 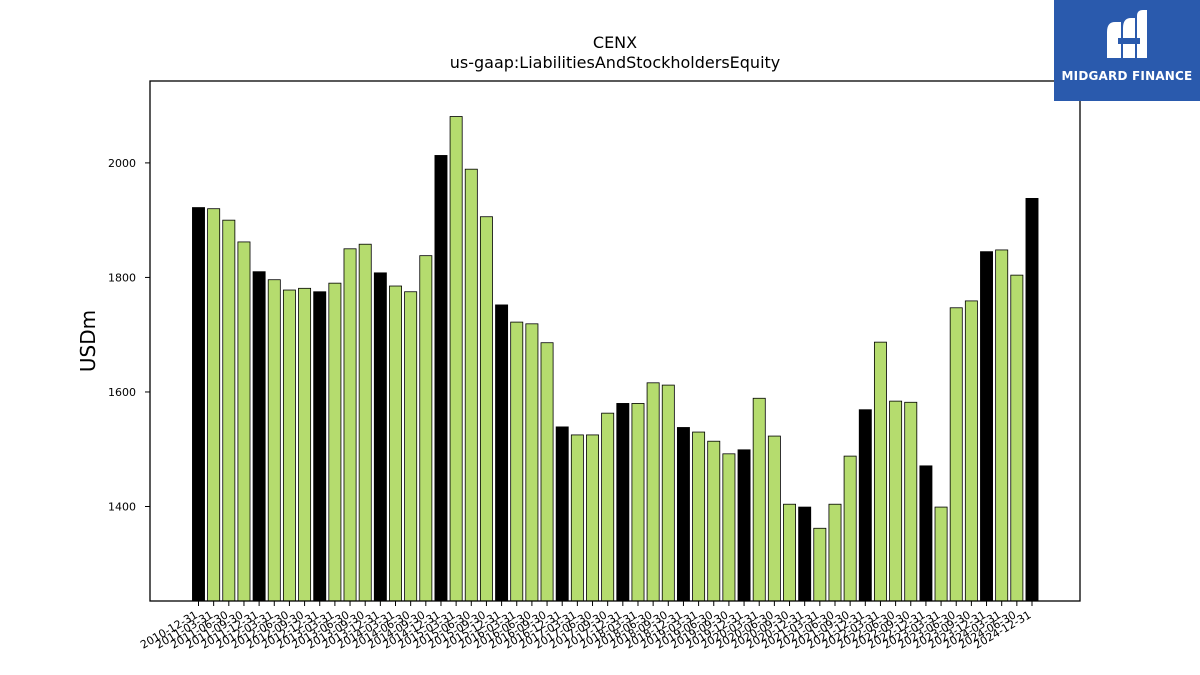 What do you see at coordinates (1127, 76) in the screenshot?
I see `logo-text: MIDGARD FINANCE` at bounding box center [1127, 76].